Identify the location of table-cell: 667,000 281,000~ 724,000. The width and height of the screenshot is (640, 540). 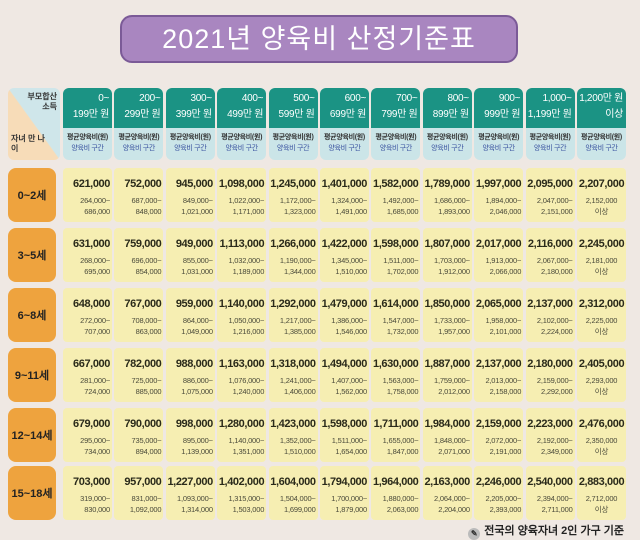
(87, 375).